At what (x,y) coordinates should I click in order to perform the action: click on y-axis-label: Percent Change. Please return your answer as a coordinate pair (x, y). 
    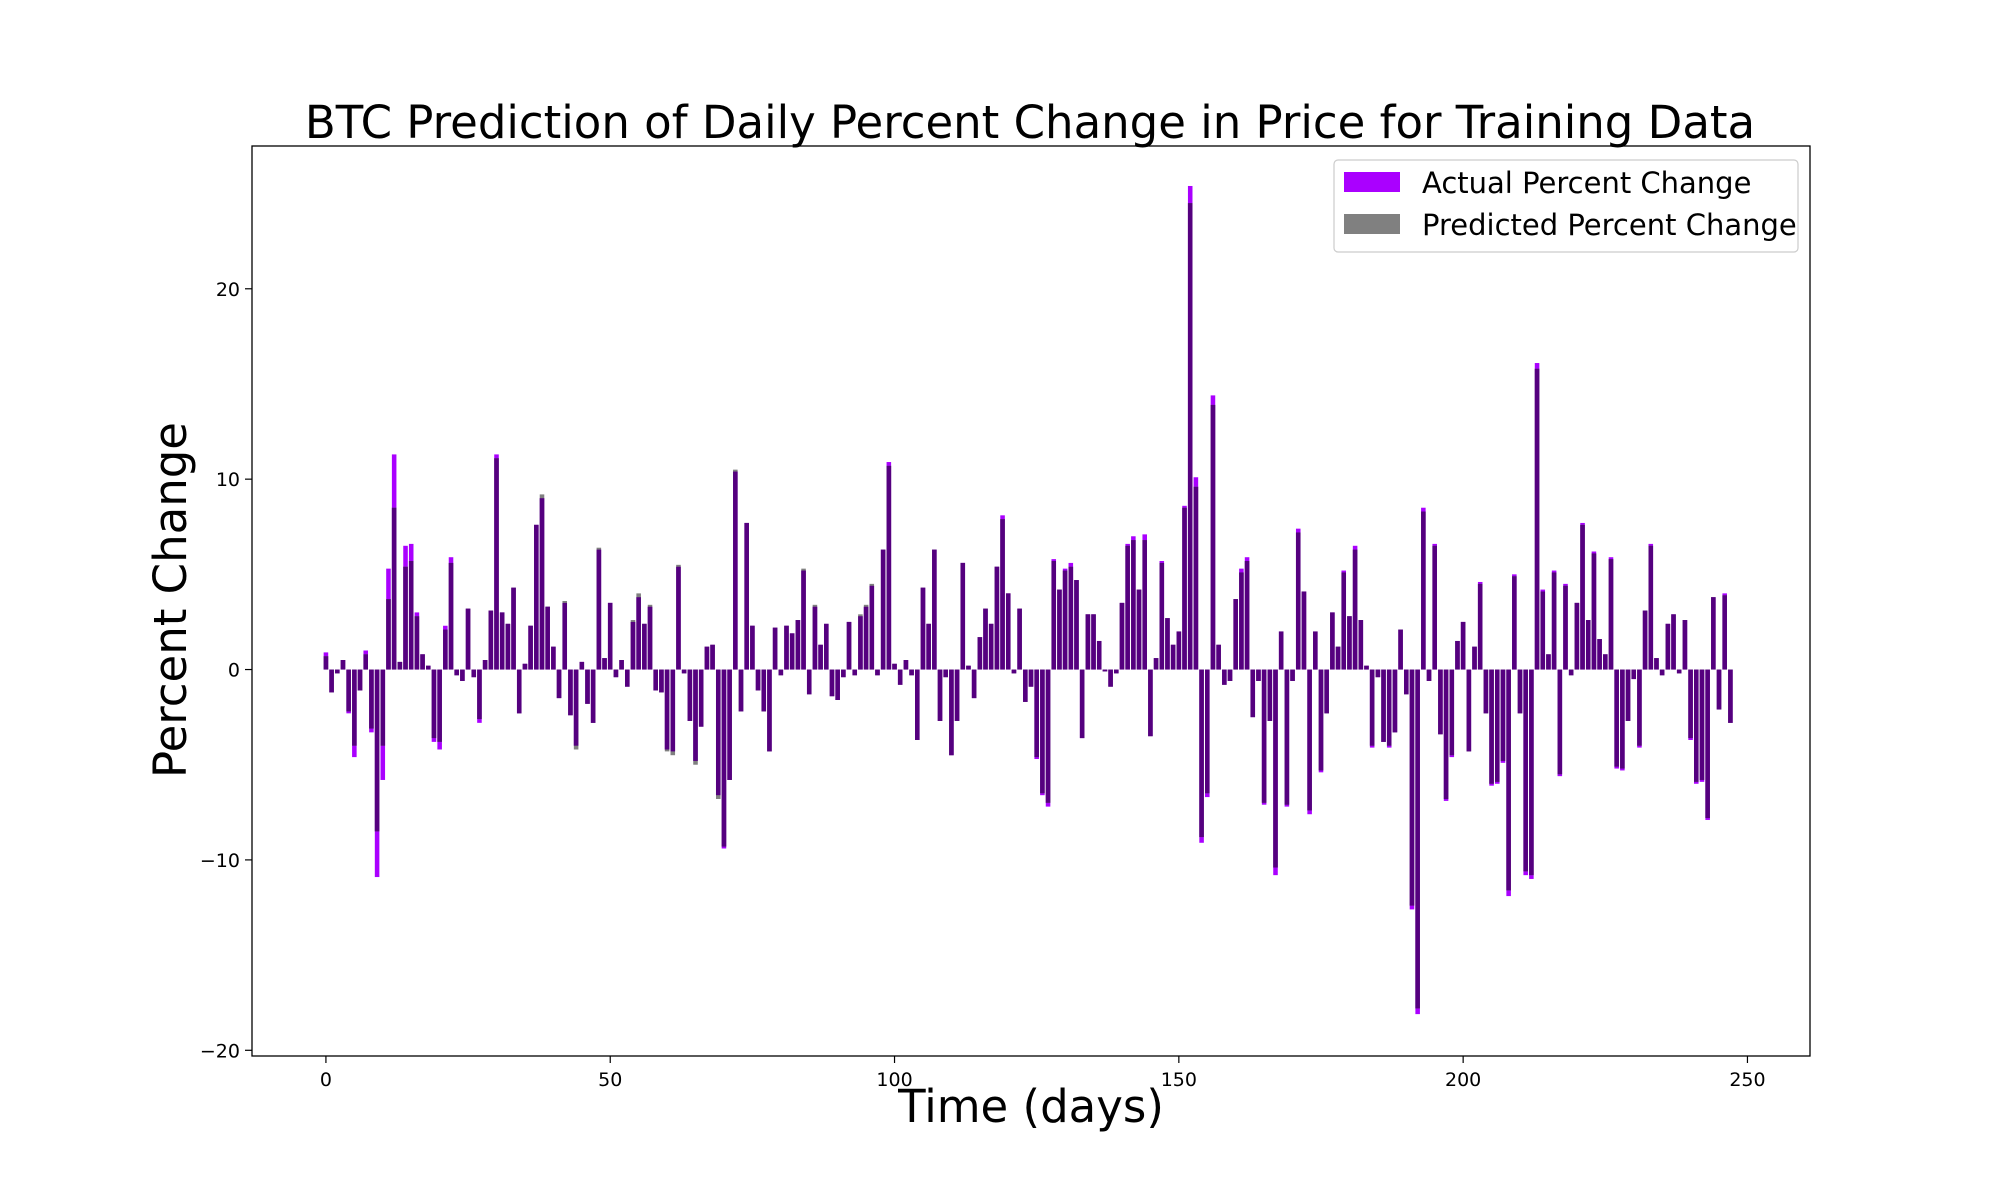
    Looking at the image, I should click on (170, 600).